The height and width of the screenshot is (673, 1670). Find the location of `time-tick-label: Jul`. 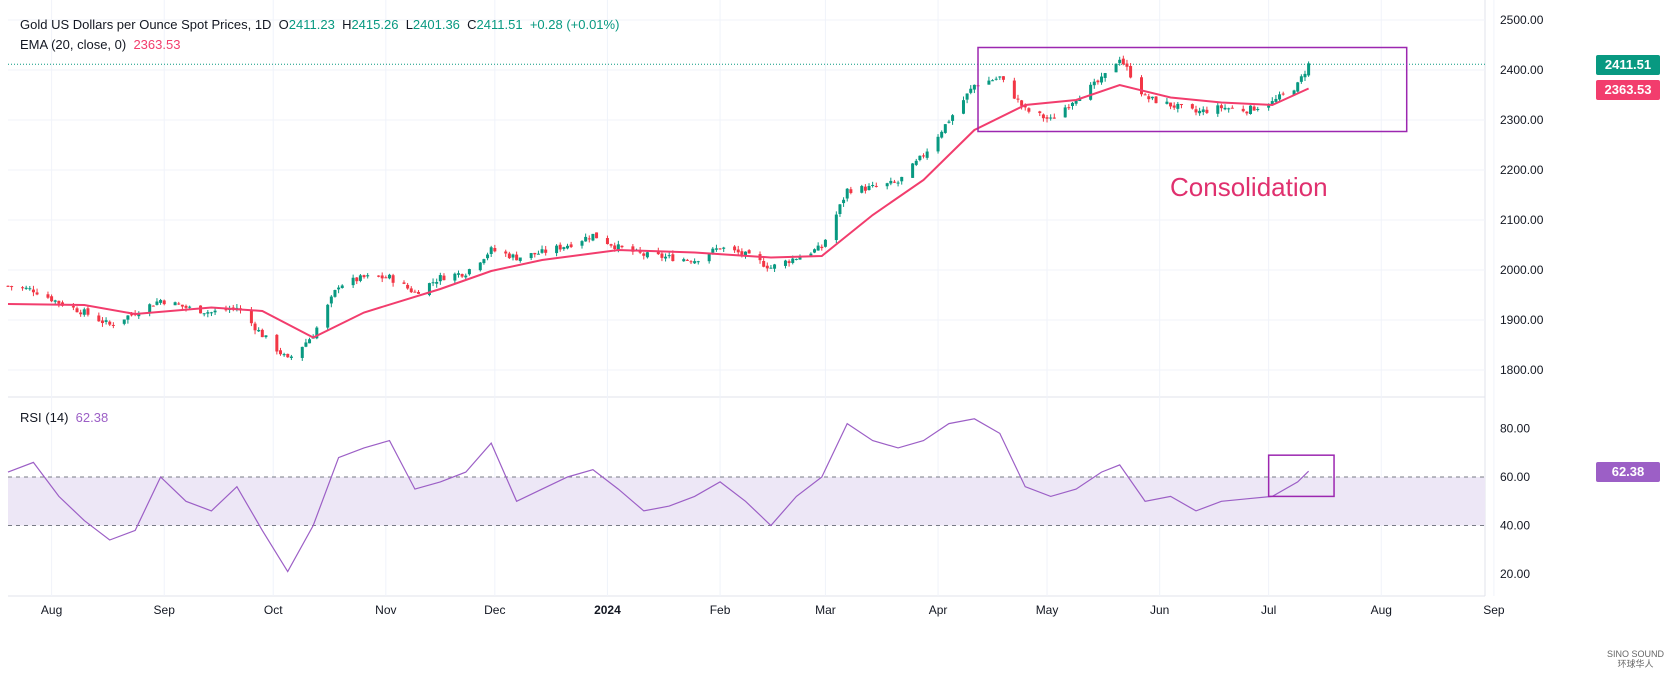

time-tick-label: Jul is located at coordinates (1268, 610).